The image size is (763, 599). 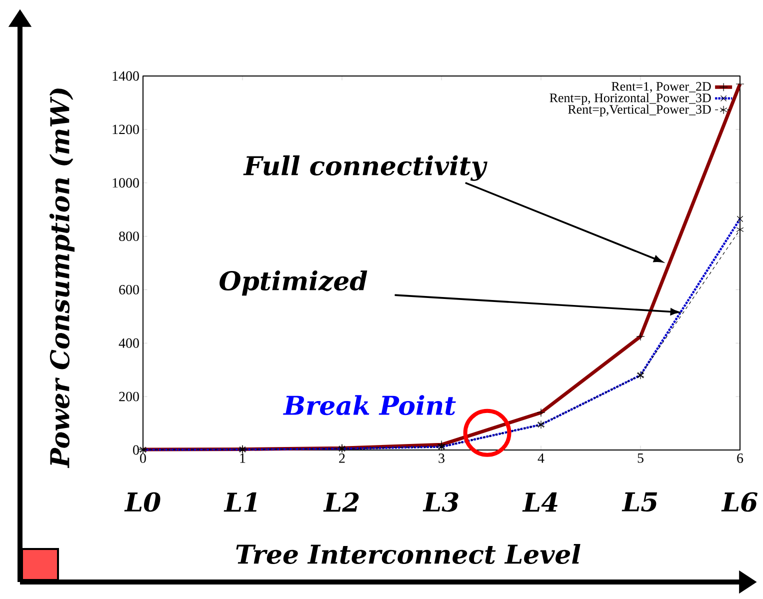 What do you see at coordinates (129, 397) in the screenshot?
I see `y-tick-label: 200` at bounding box center [129, 397].